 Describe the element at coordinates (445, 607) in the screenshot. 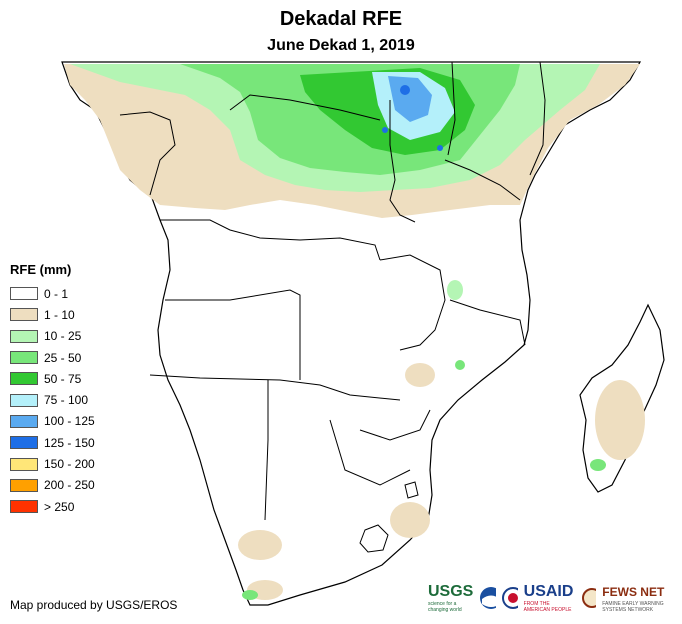

I see `usgs-tagline: science for a changing world` at that location.